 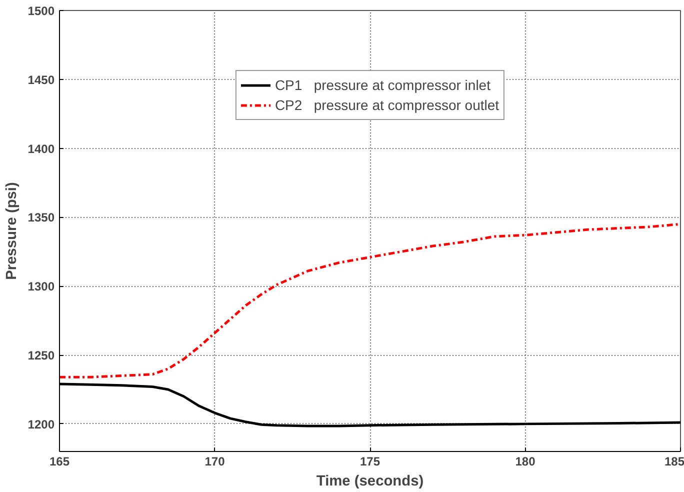 I want to click on y-tick-label: 1350, so click(x=41, y=217).